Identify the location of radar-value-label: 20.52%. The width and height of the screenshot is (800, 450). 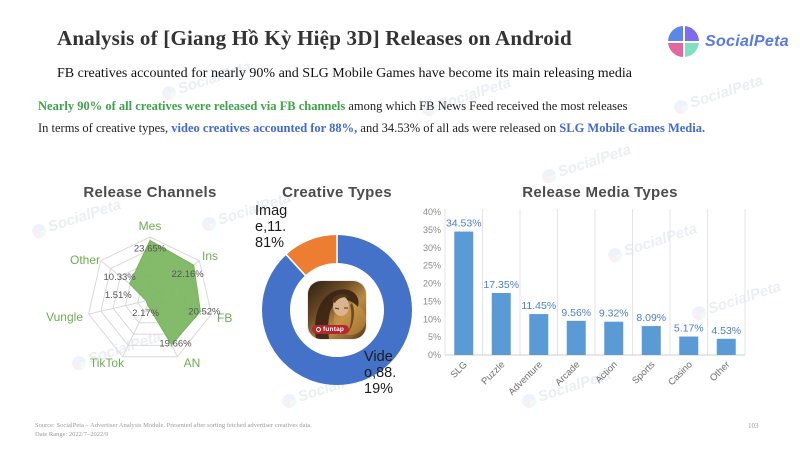
(204, 312).